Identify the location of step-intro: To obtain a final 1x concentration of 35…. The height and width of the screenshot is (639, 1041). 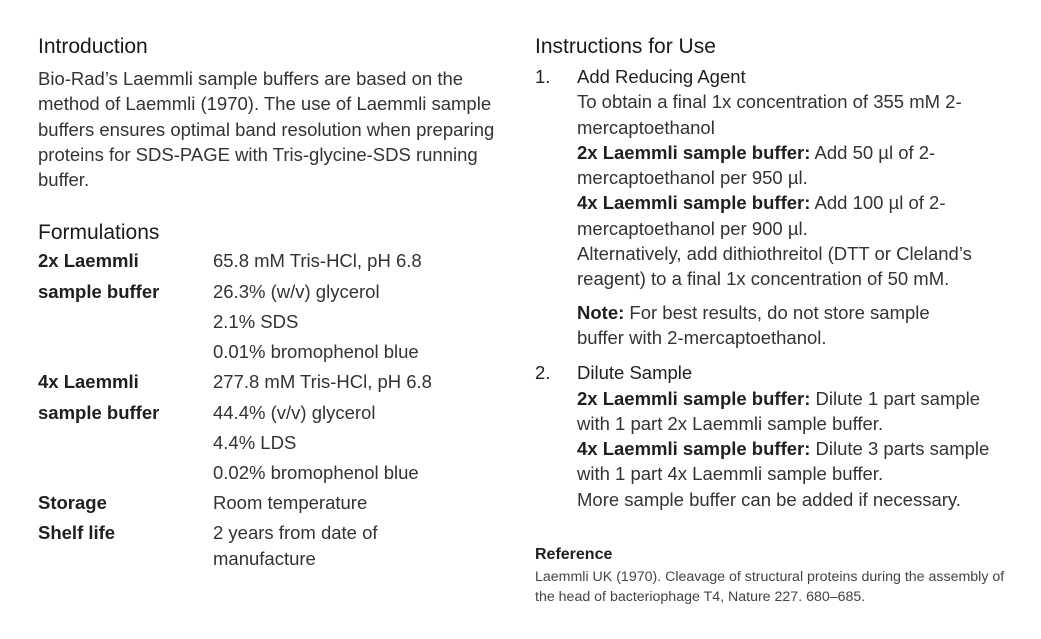
(769, 114).